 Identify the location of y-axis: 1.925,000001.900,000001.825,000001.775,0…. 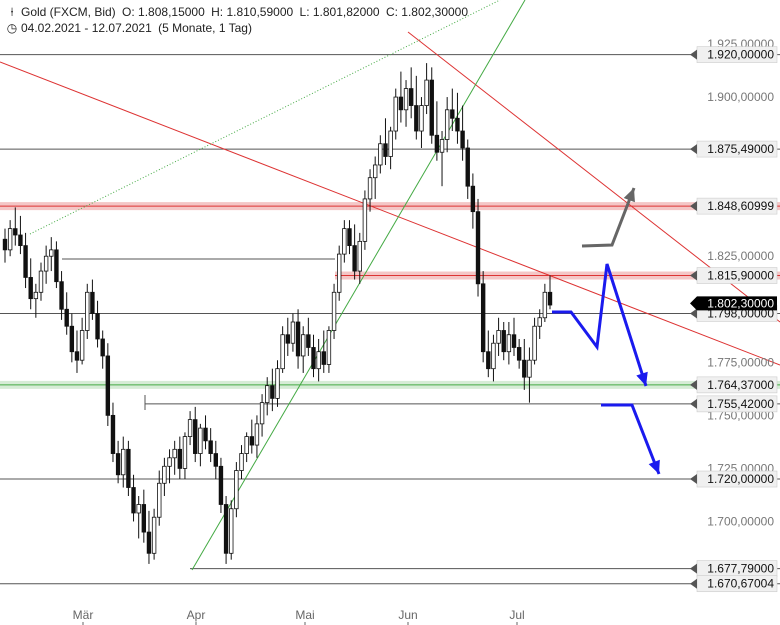
(734, 315).